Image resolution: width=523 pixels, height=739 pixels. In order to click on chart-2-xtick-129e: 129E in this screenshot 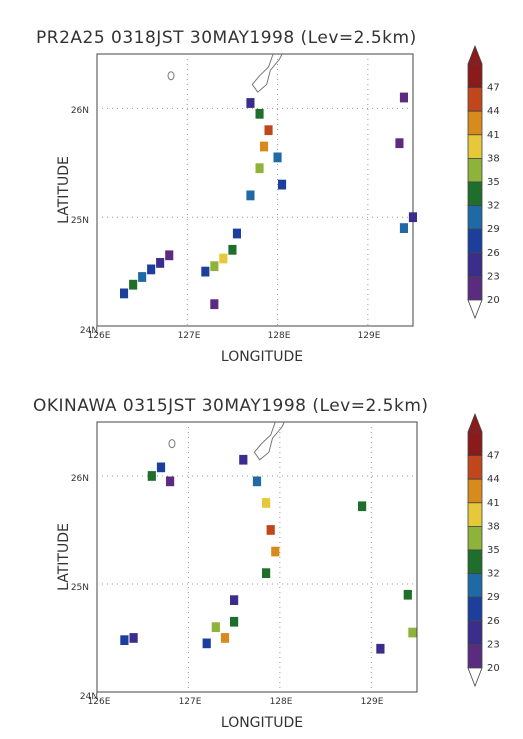, I will do `click(372, 702)`.